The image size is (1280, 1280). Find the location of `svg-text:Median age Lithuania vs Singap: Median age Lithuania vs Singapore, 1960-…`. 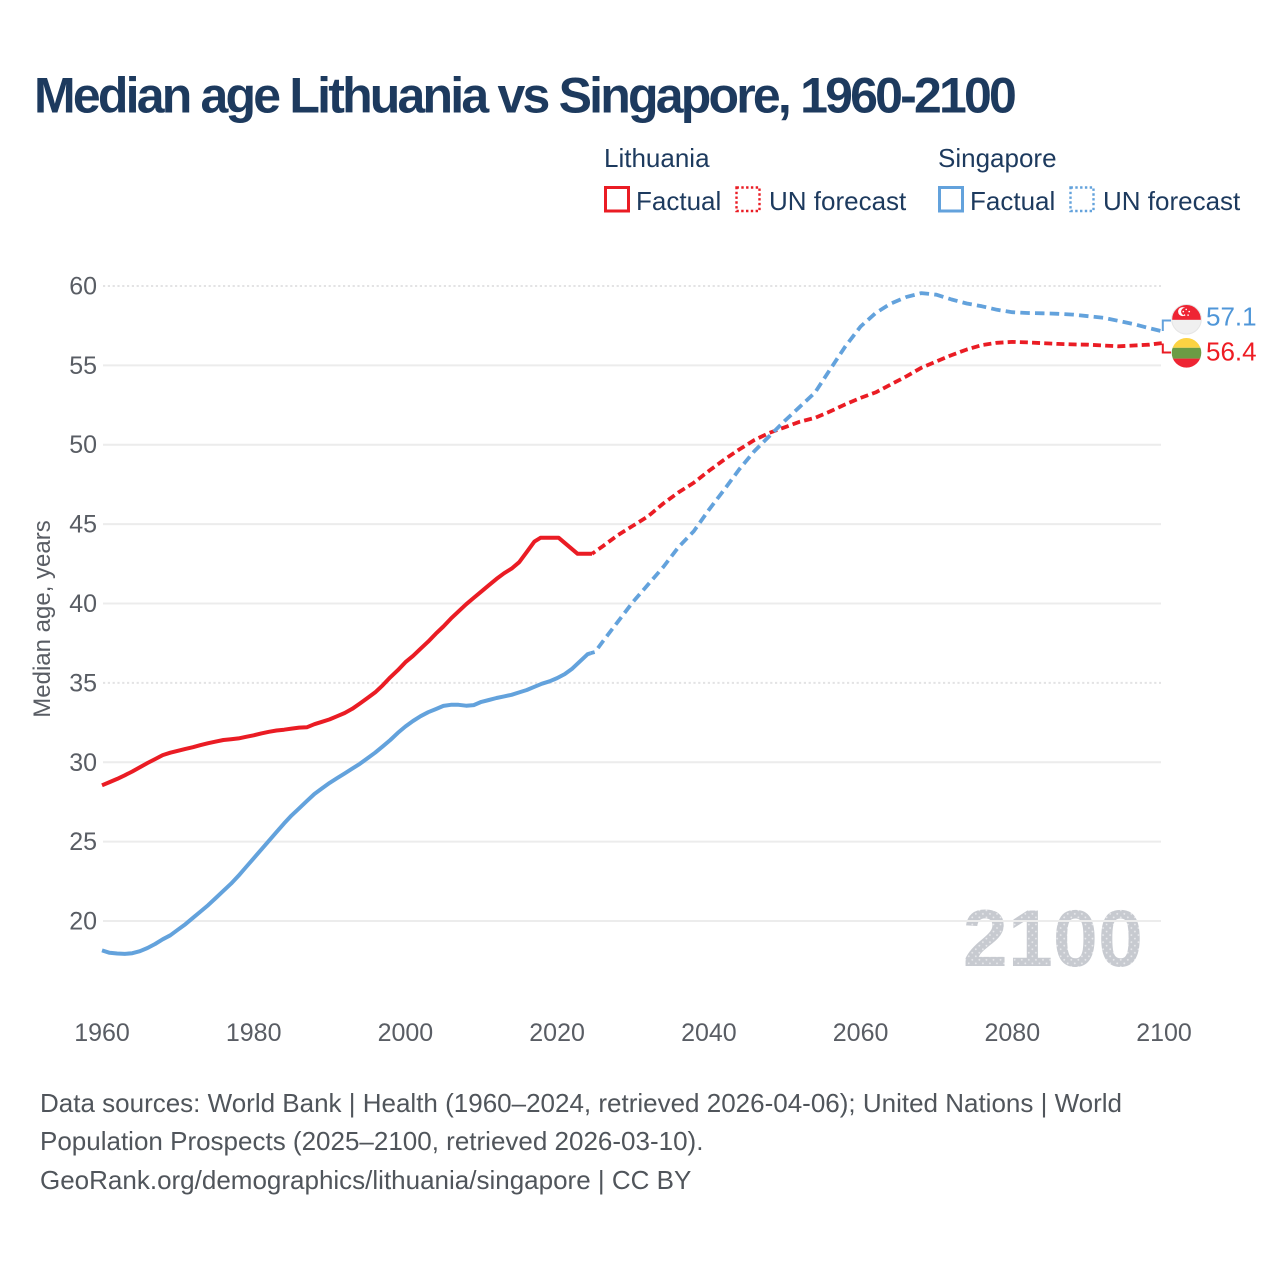

svg-text:Median age Lithuania vs Singap: Median age Lithuania vs Singapore, 1960-… is located at coordinates (524, 96).